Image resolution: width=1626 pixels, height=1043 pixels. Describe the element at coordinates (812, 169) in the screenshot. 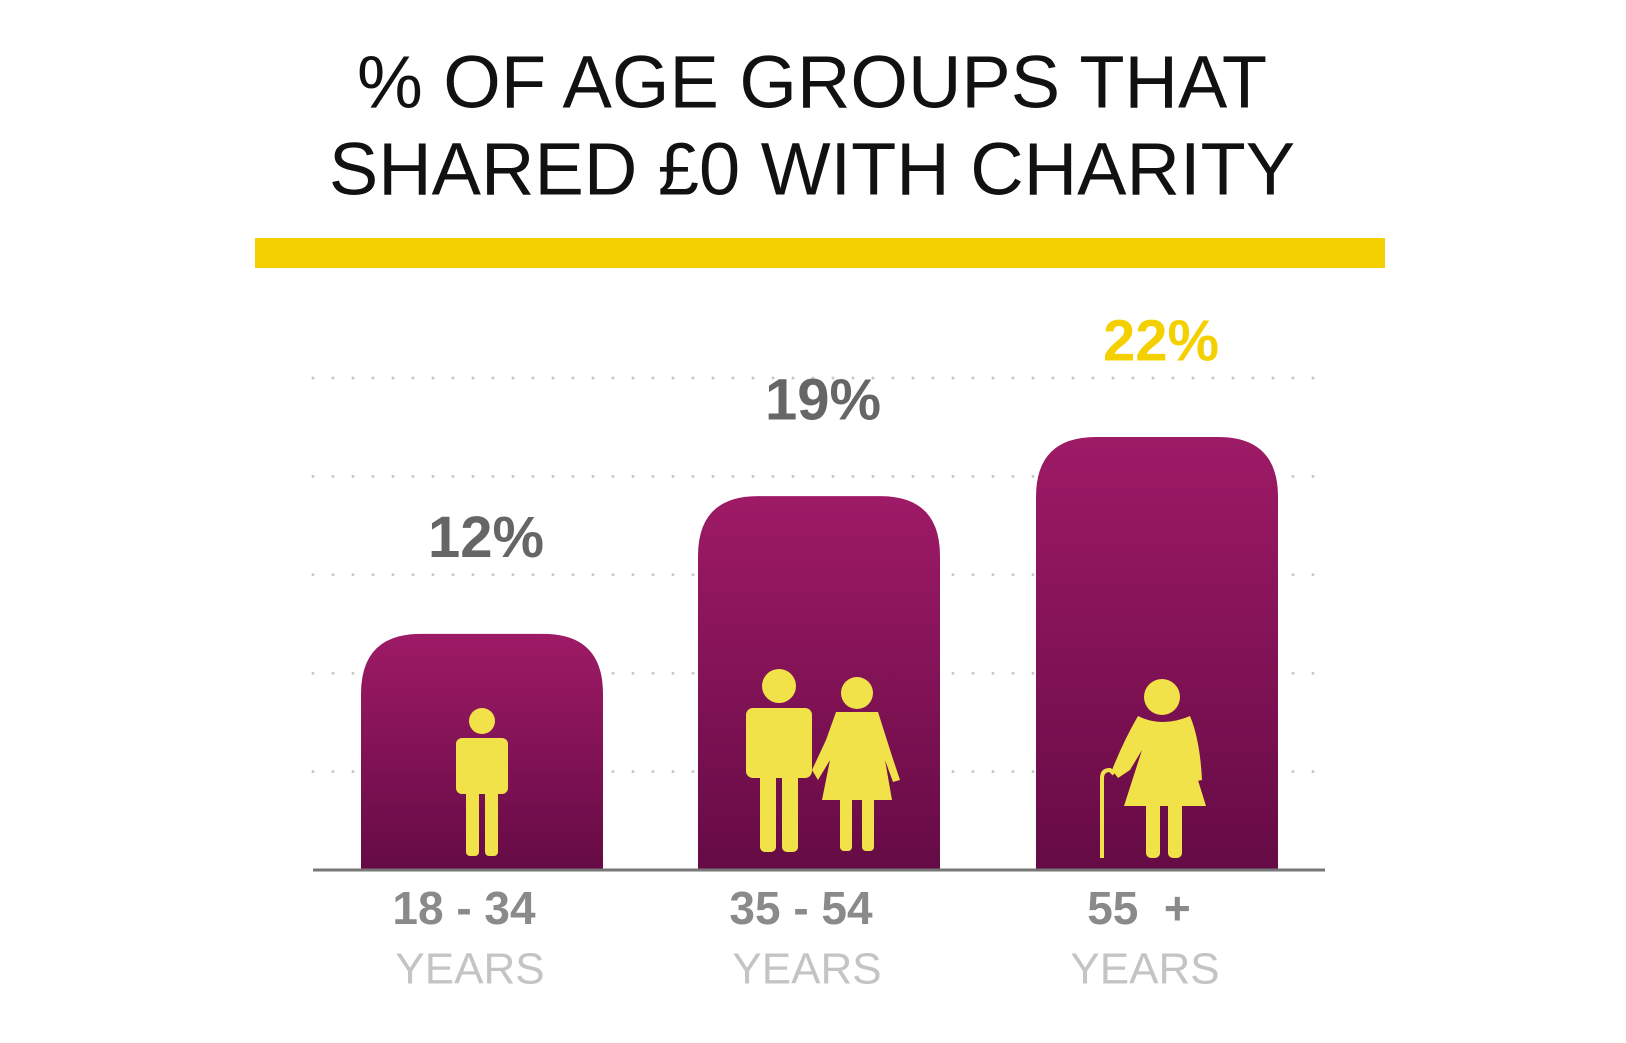

I see `chart-title: SHARED £0 WITH CHARITY` at that location.